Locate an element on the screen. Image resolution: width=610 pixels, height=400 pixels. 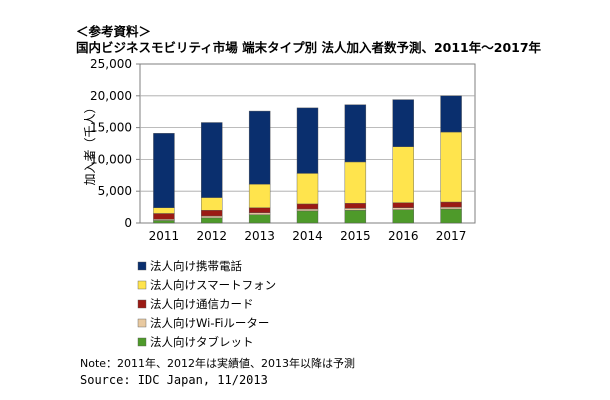
y-tick-label: 25,000 is located at coordinates (111, 64).